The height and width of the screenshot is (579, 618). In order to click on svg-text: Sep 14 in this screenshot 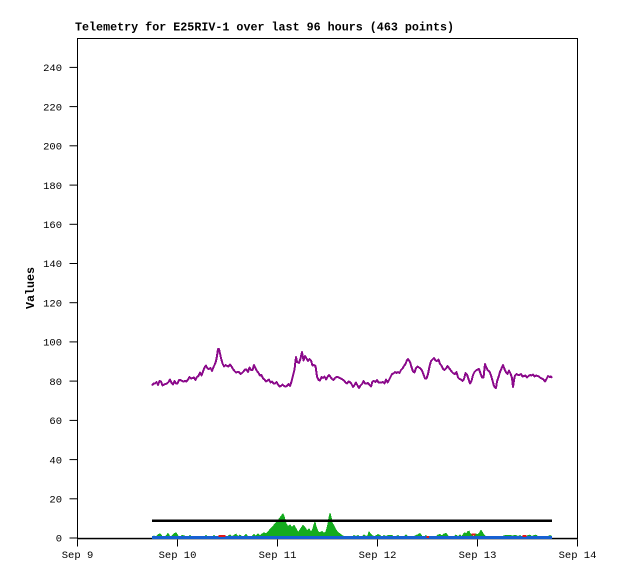, I will do `click(578, 556)`.